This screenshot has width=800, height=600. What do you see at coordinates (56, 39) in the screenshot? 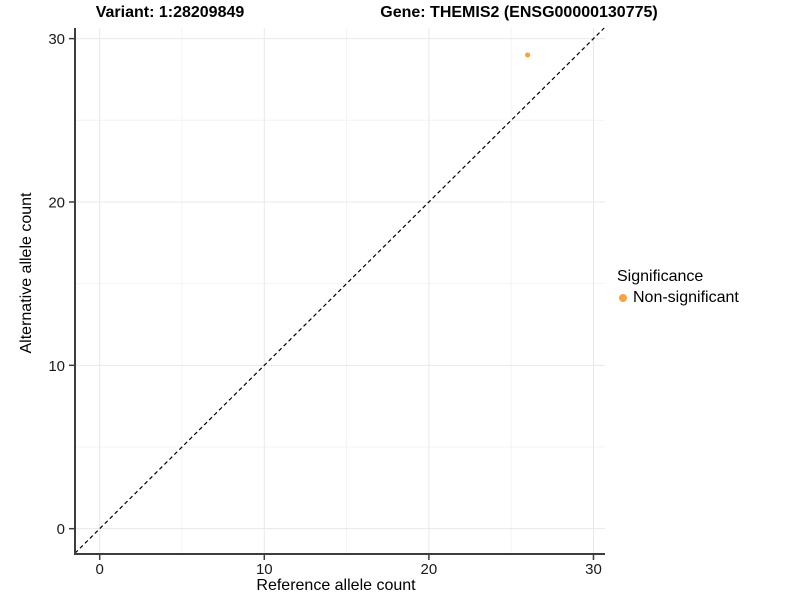
I see `y-tick-label-30: 30` at bounding box center [56, 39].